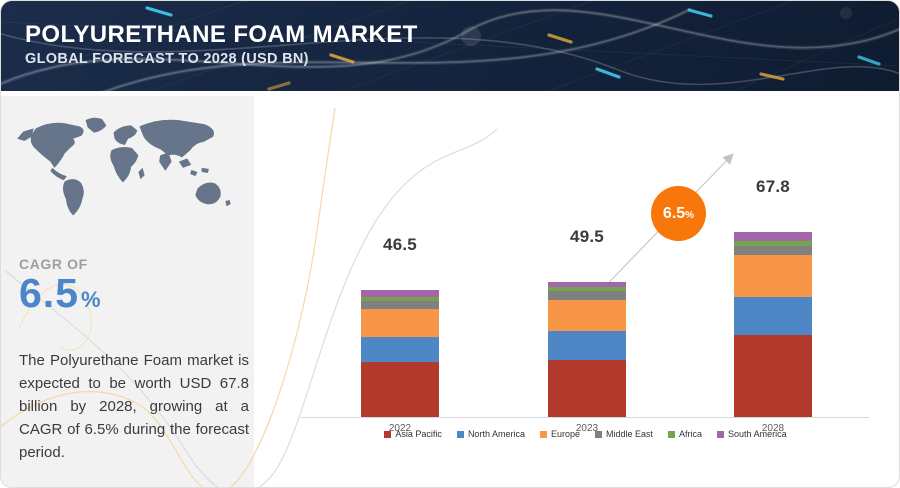 The image size is (900, 488). What do you see at coordinates (543, 434) in the screenshot?
I see `legend-swatch-europe` at bounding box center [543, 434].